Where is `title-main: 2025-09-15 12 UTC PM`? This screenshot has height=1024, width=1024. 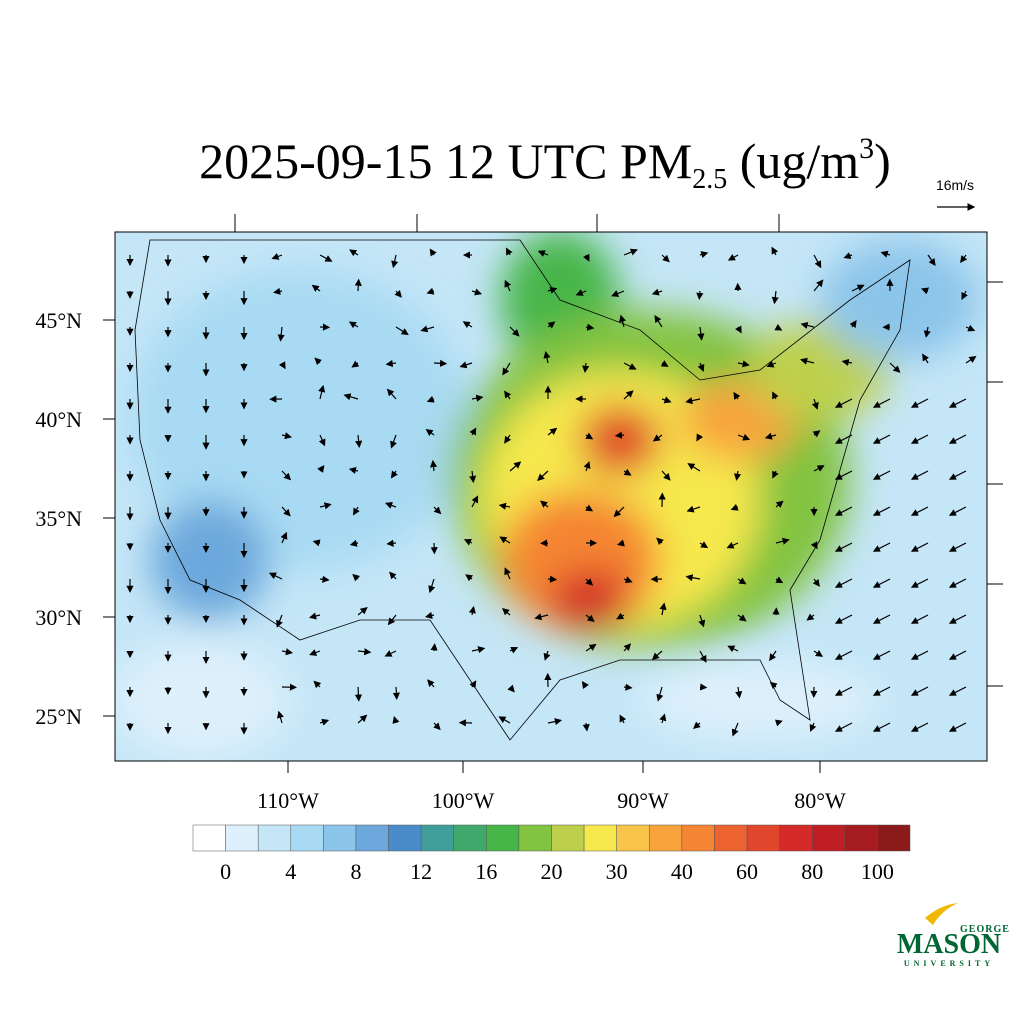
title-main: 2025-09-15 12 UTC PM is located at coordinates (445, 161).